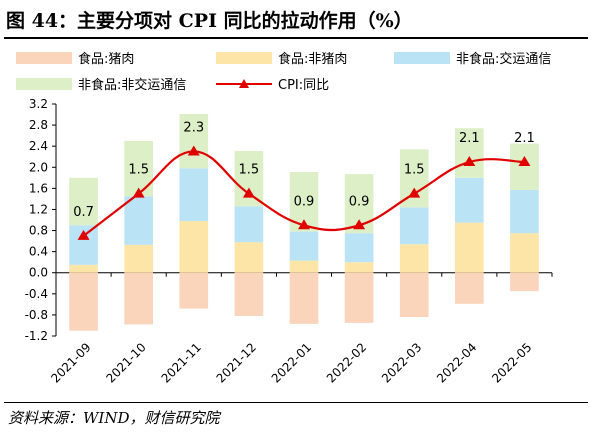  What do you see at coordinates (401, 362) in the screenshot?
I see `x-tick-label: 2022-03` at bounding box center [401, 362].